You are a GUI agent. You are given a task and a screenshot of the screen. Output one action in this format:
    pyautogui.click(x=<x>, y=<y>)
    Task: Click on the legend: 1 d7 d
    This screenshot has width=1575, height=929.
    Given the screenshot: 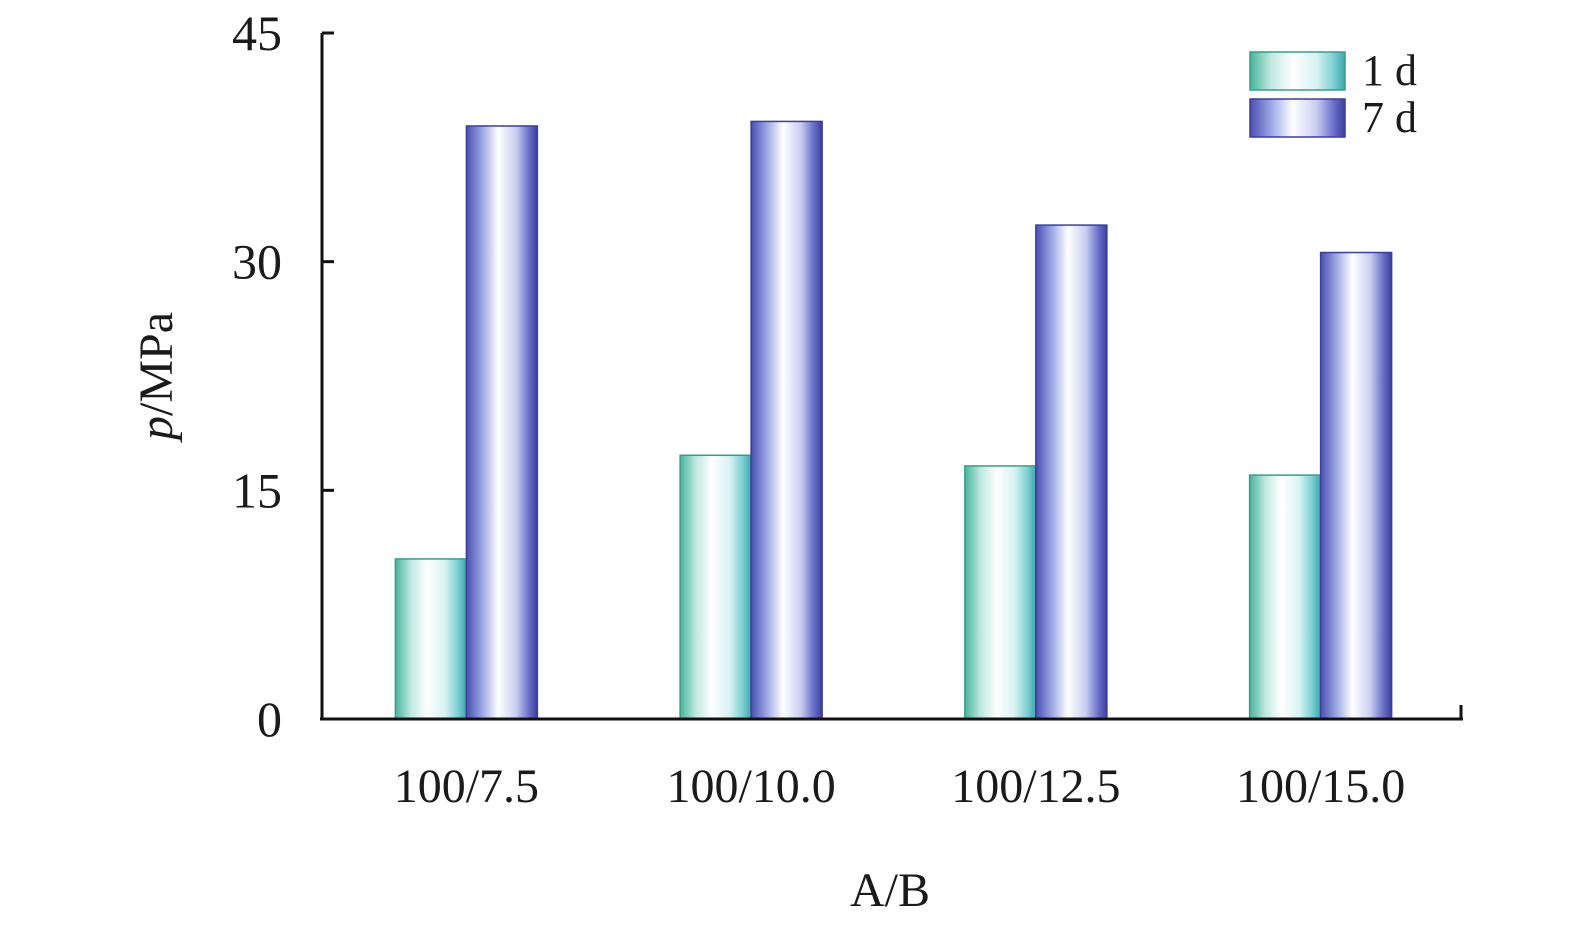 What is the action you would take?
    pyautogui.click(x=1333, y=94)
    